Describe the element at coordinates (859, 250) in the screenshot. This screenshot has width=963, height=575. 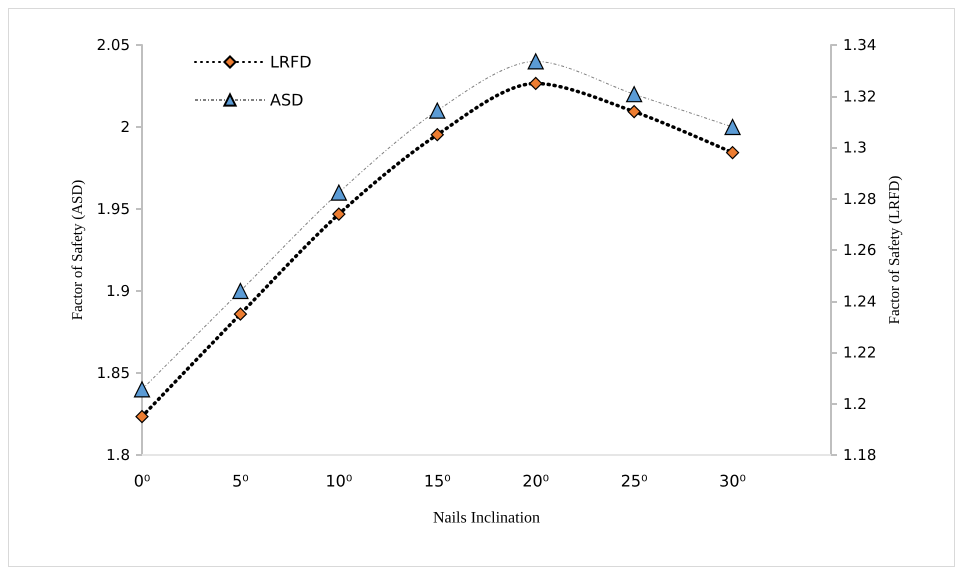
I see `y2-tick-label: 1.26` at that location.